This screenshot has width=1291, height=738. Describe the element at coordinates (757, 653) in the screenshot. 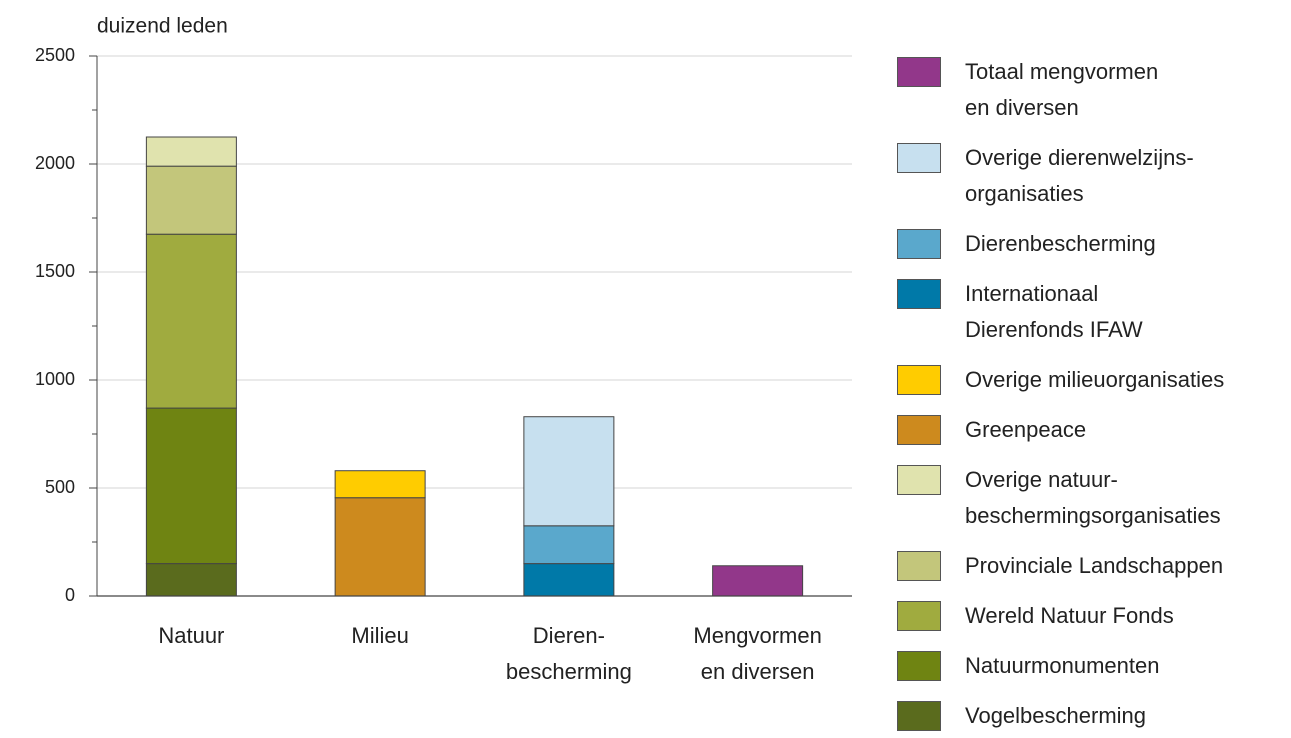

I see `x-tick-label: Mengvormen en diversen` at that location.